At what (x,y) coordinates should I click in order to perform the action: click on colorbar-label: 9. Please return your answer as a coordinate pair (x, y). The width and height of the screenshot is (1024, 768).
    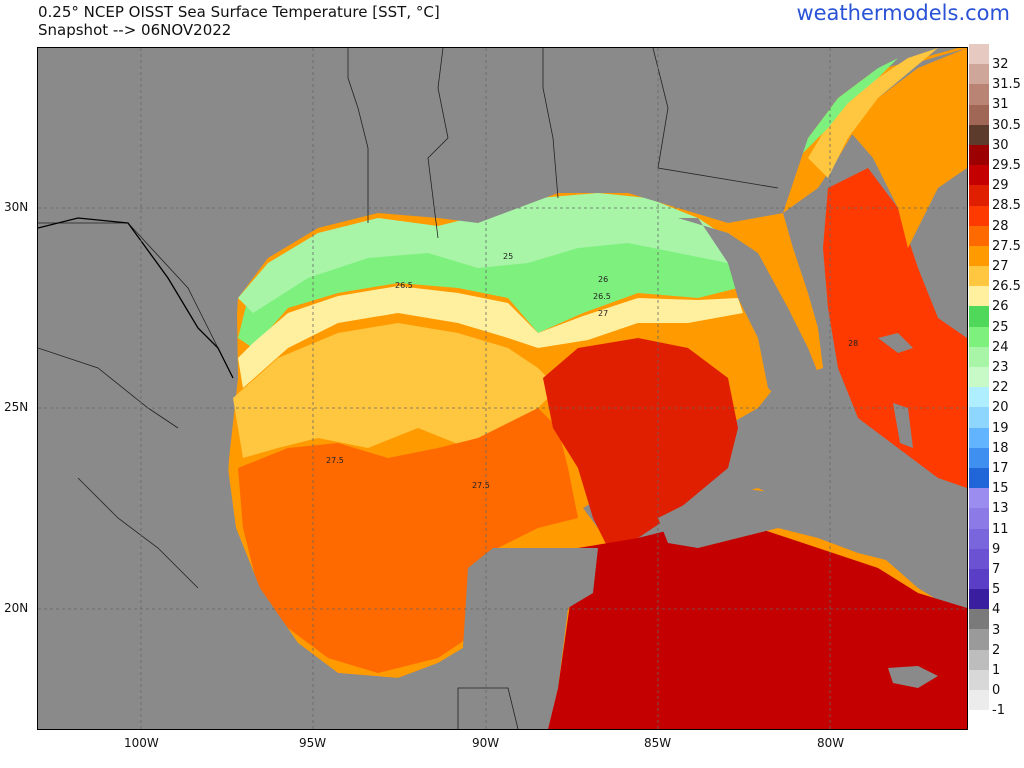
    Looking at the image, I should click on (996, 549).